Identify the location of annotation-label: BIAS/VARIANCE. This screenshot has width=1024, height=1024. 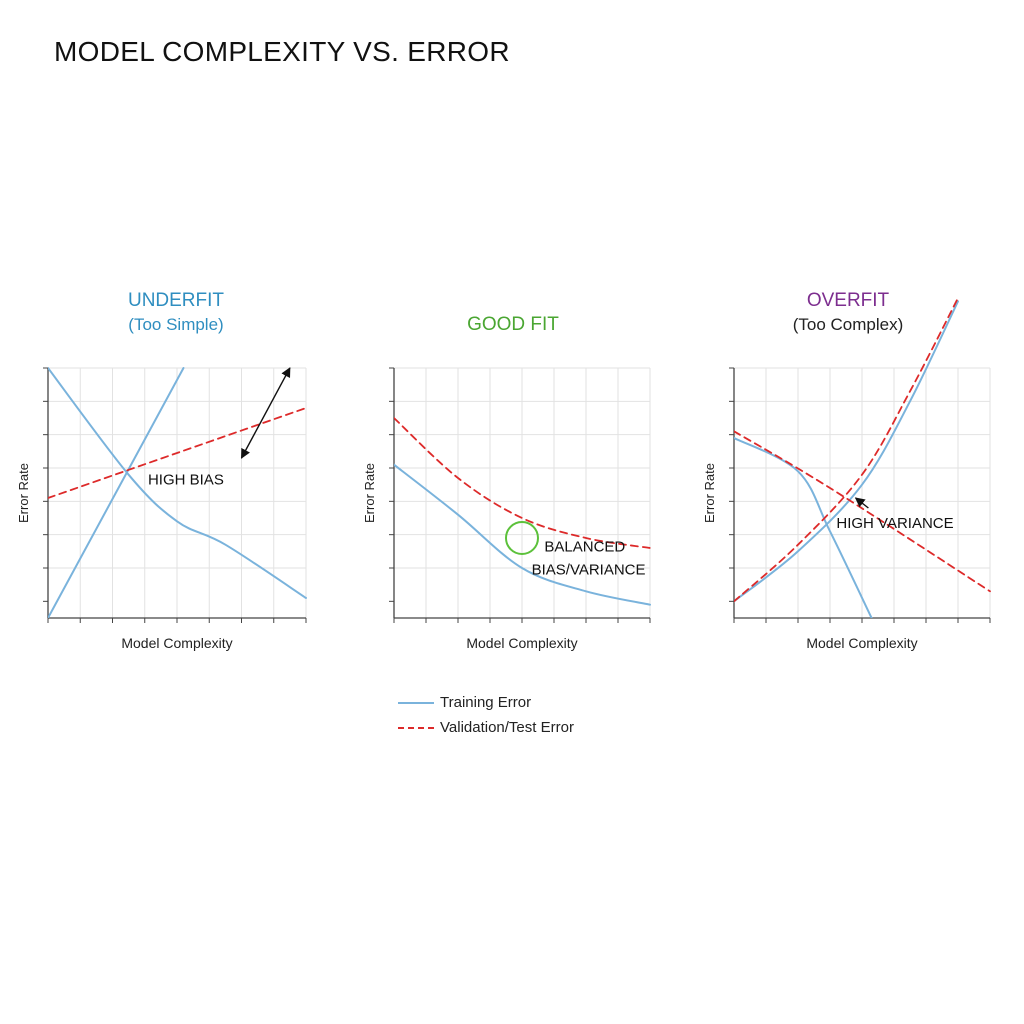
(589, 570).